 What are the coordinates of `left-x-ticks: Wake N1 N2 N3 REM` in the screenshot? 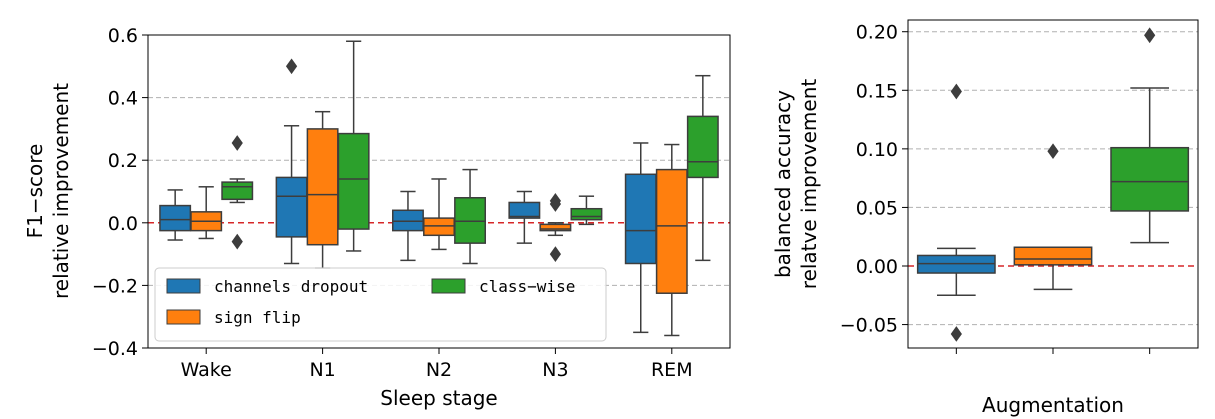 It's located at (437, 364).